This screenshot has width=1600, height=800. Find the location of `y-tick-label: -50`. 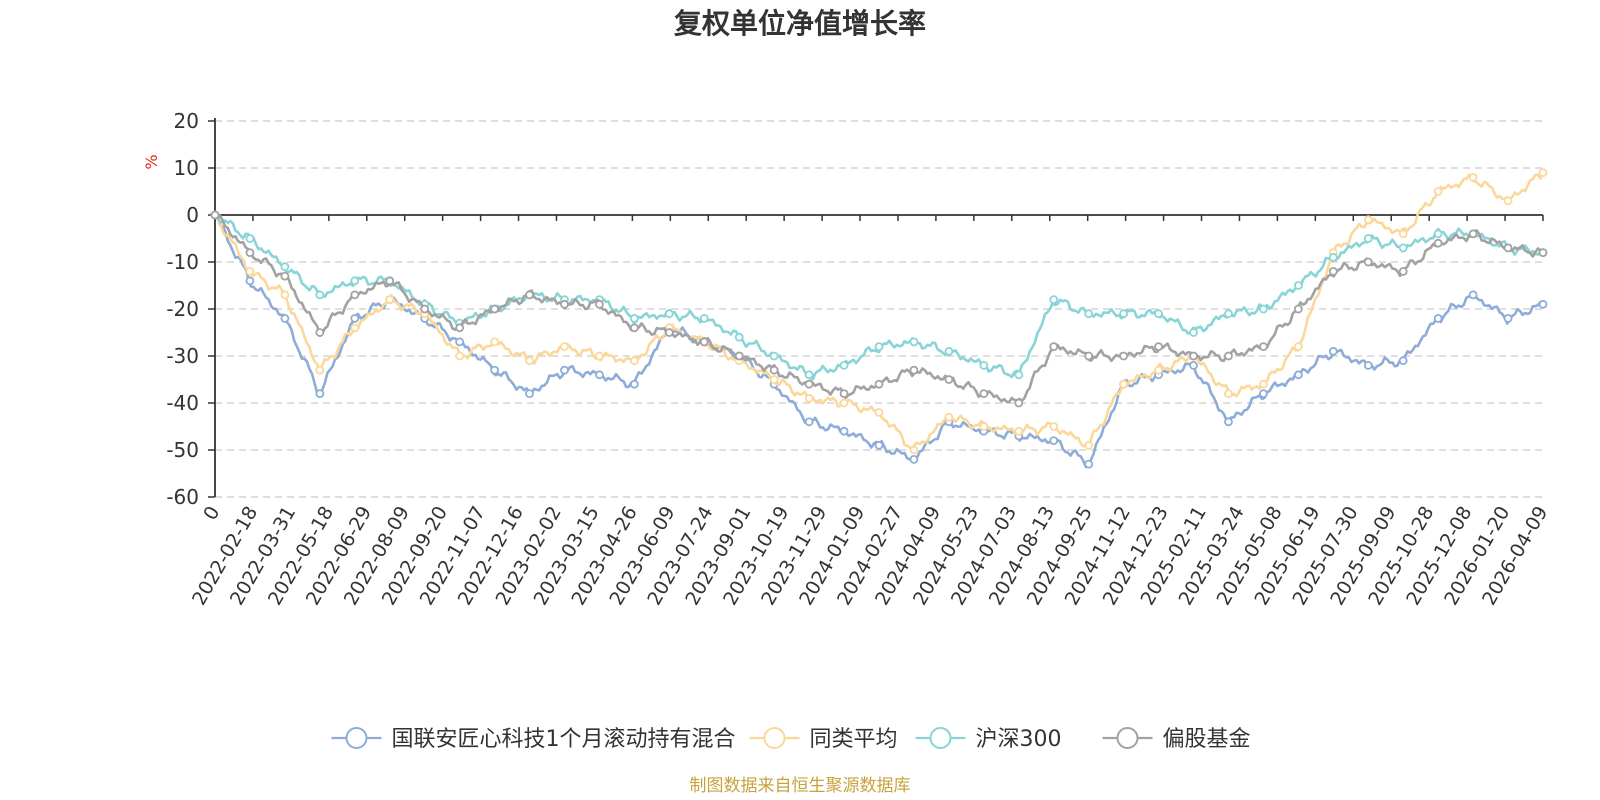

y-tick-label: -50 is located at coordinates (182, 450).